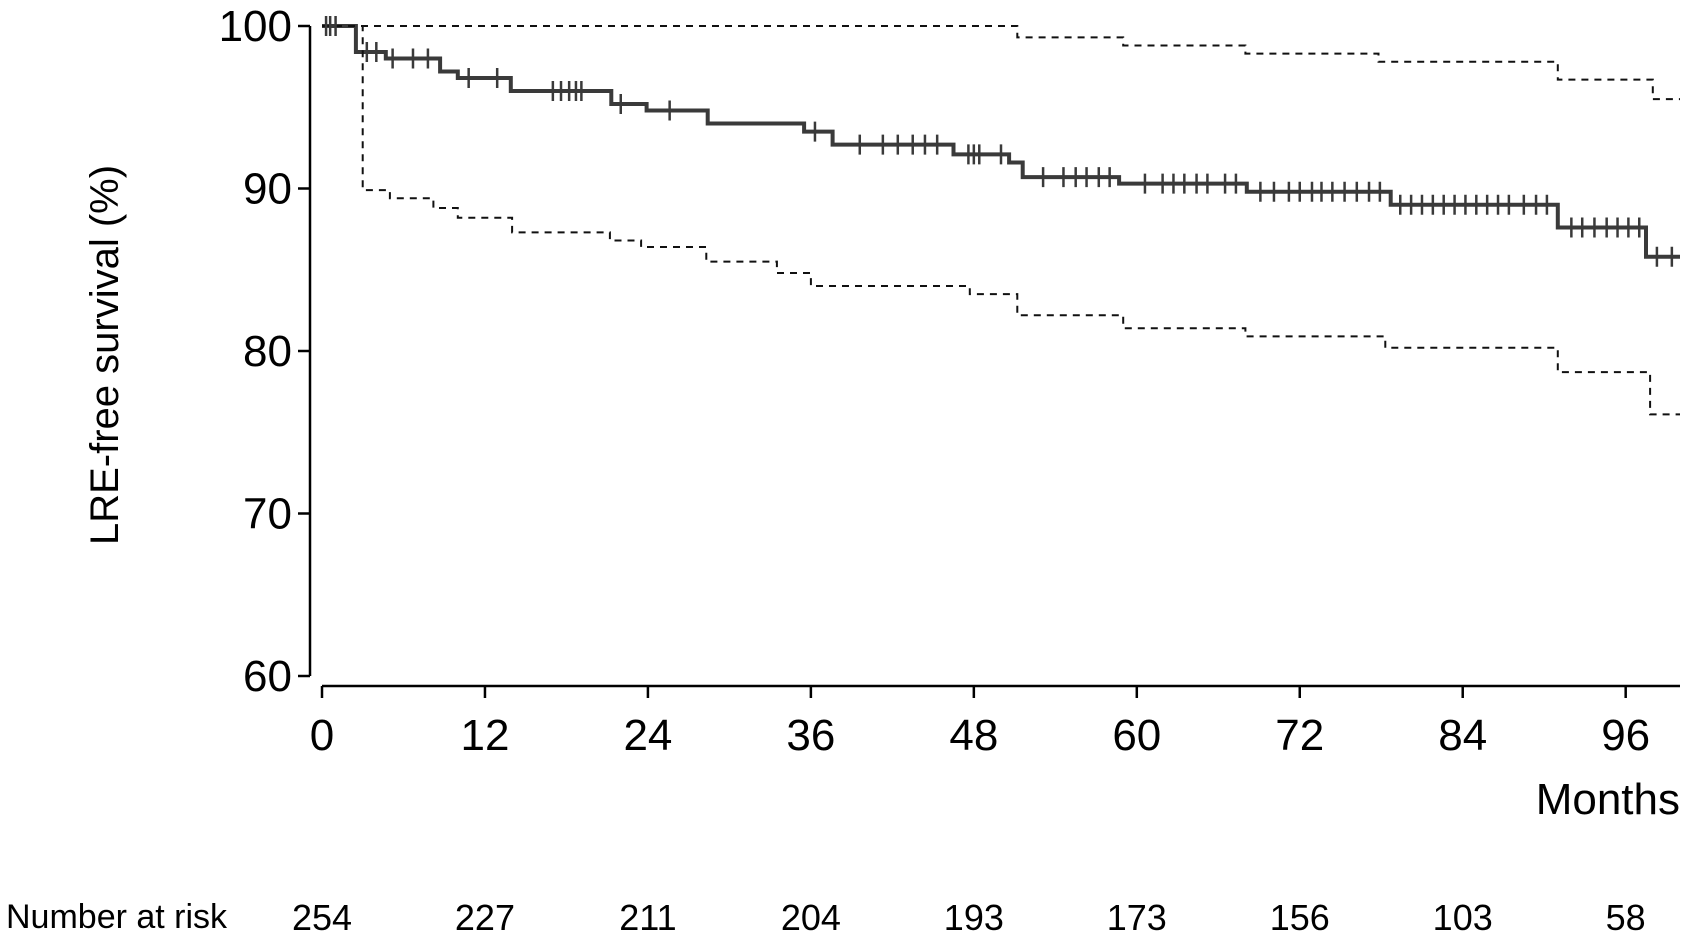 This screenshot has height=944, width=1687. Describe the element at coordinates (1463, 917) in the screenshot. I see `risk-count: 103` at that location.